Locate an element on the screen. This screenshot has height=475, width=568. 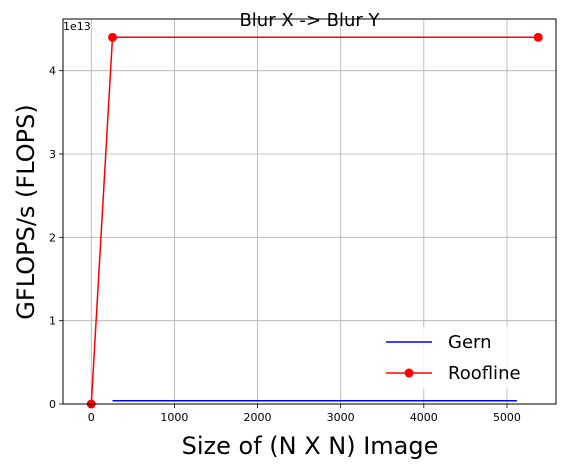
x-axis-label: Size of (N X N) Image is located at coordinates (310, 446).